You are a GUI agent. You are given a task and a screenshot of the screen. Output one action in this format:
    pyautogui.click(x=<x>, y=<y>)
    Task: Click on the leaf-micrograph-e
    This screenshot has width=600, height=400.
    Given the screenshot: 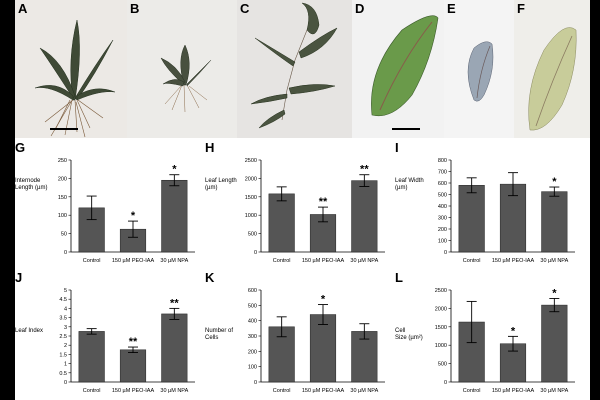 What is the action you would take?
    pyautogui.click(x=479, y=69)
    